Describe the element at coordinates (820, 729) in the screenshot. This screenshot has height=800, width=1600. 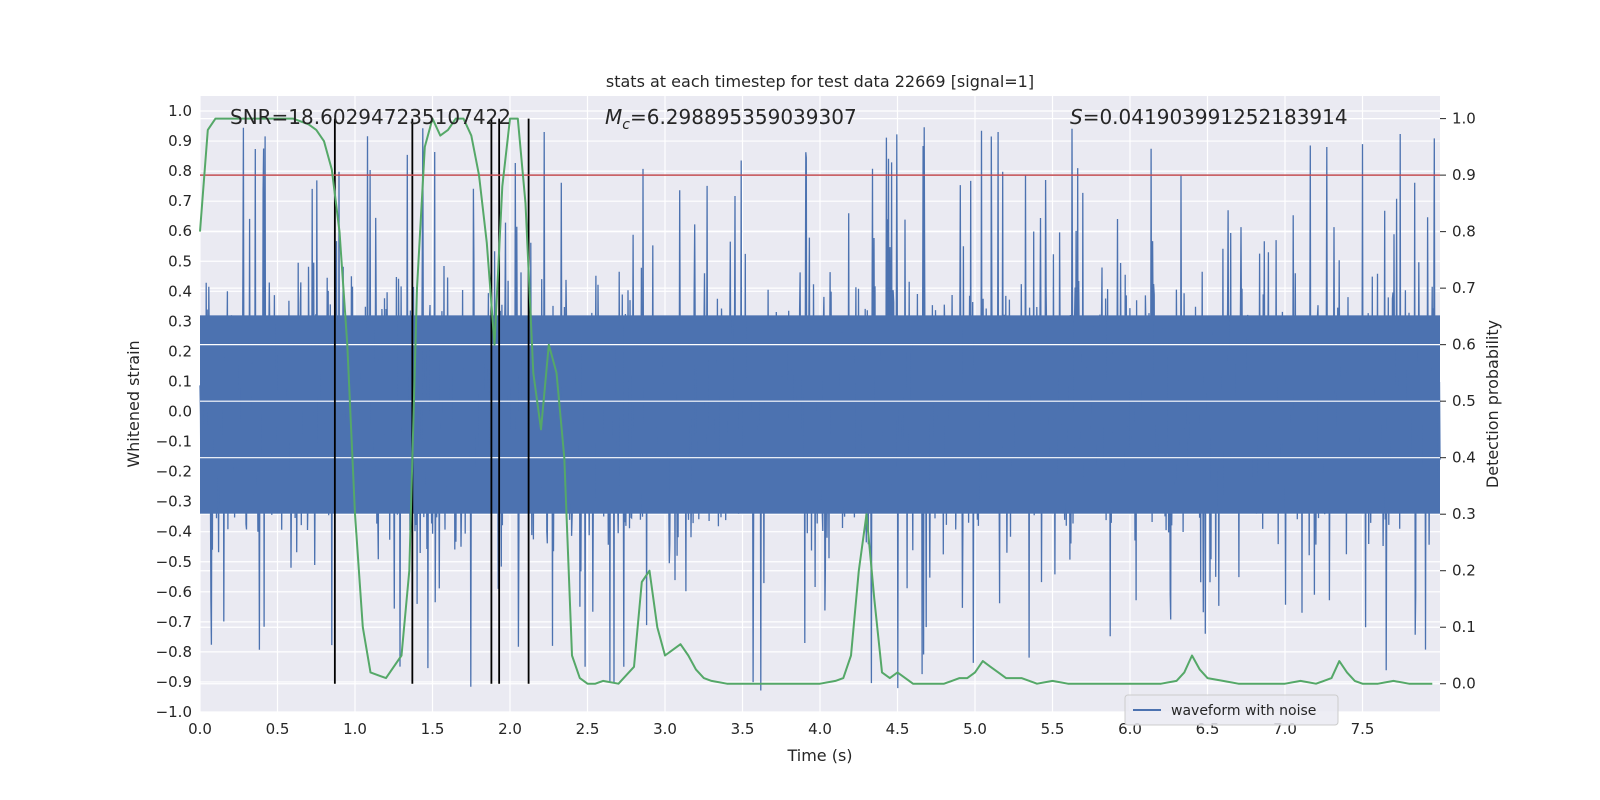
I see `x-tick-label: 4.0` at that location.